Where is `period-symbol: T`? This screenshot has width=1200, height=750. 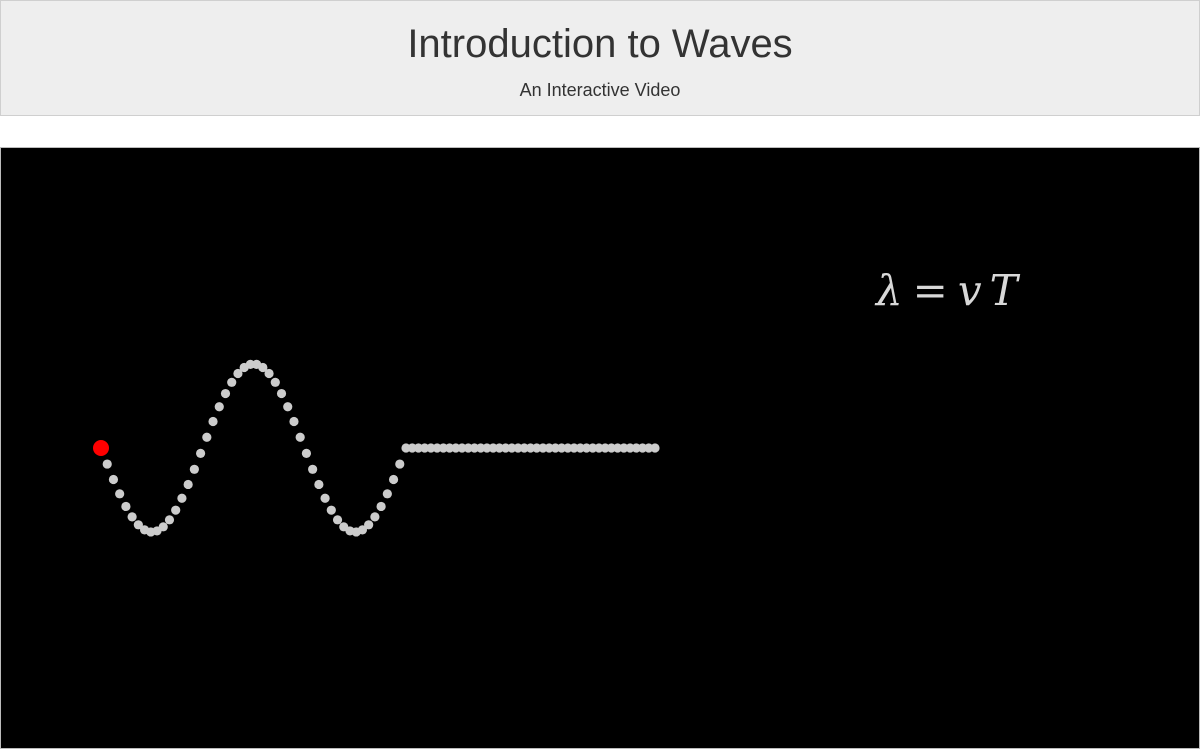
period-symbol: T is located at coordinates (1003, 290).